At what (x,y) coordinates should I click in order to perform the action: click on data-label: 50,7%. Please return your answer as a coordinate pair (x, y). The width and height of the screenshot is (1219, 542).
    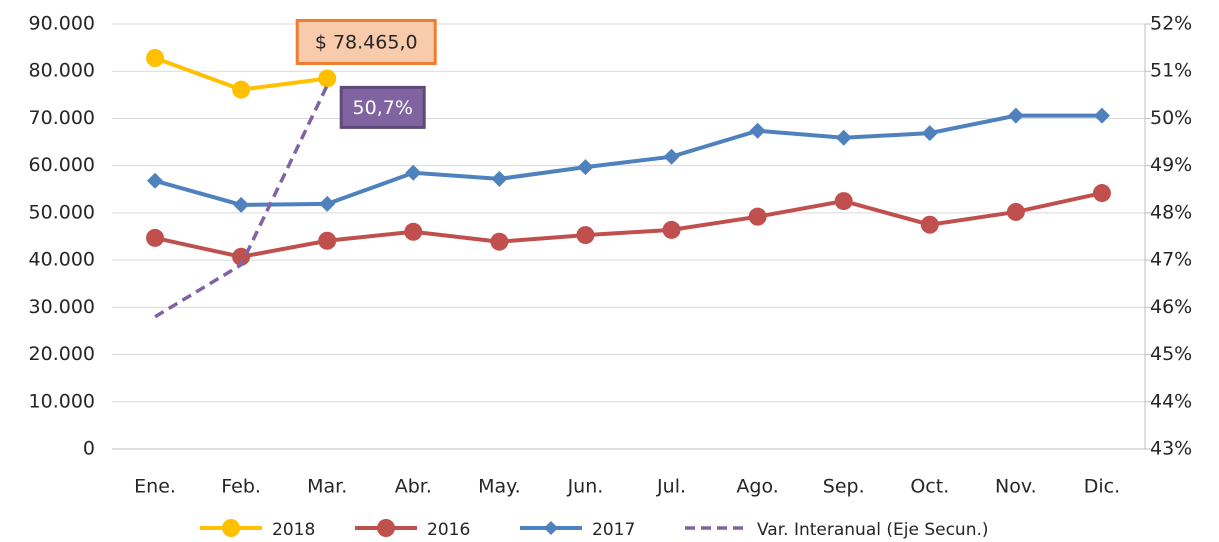
    Looking at the image, I should click on (383, 108).